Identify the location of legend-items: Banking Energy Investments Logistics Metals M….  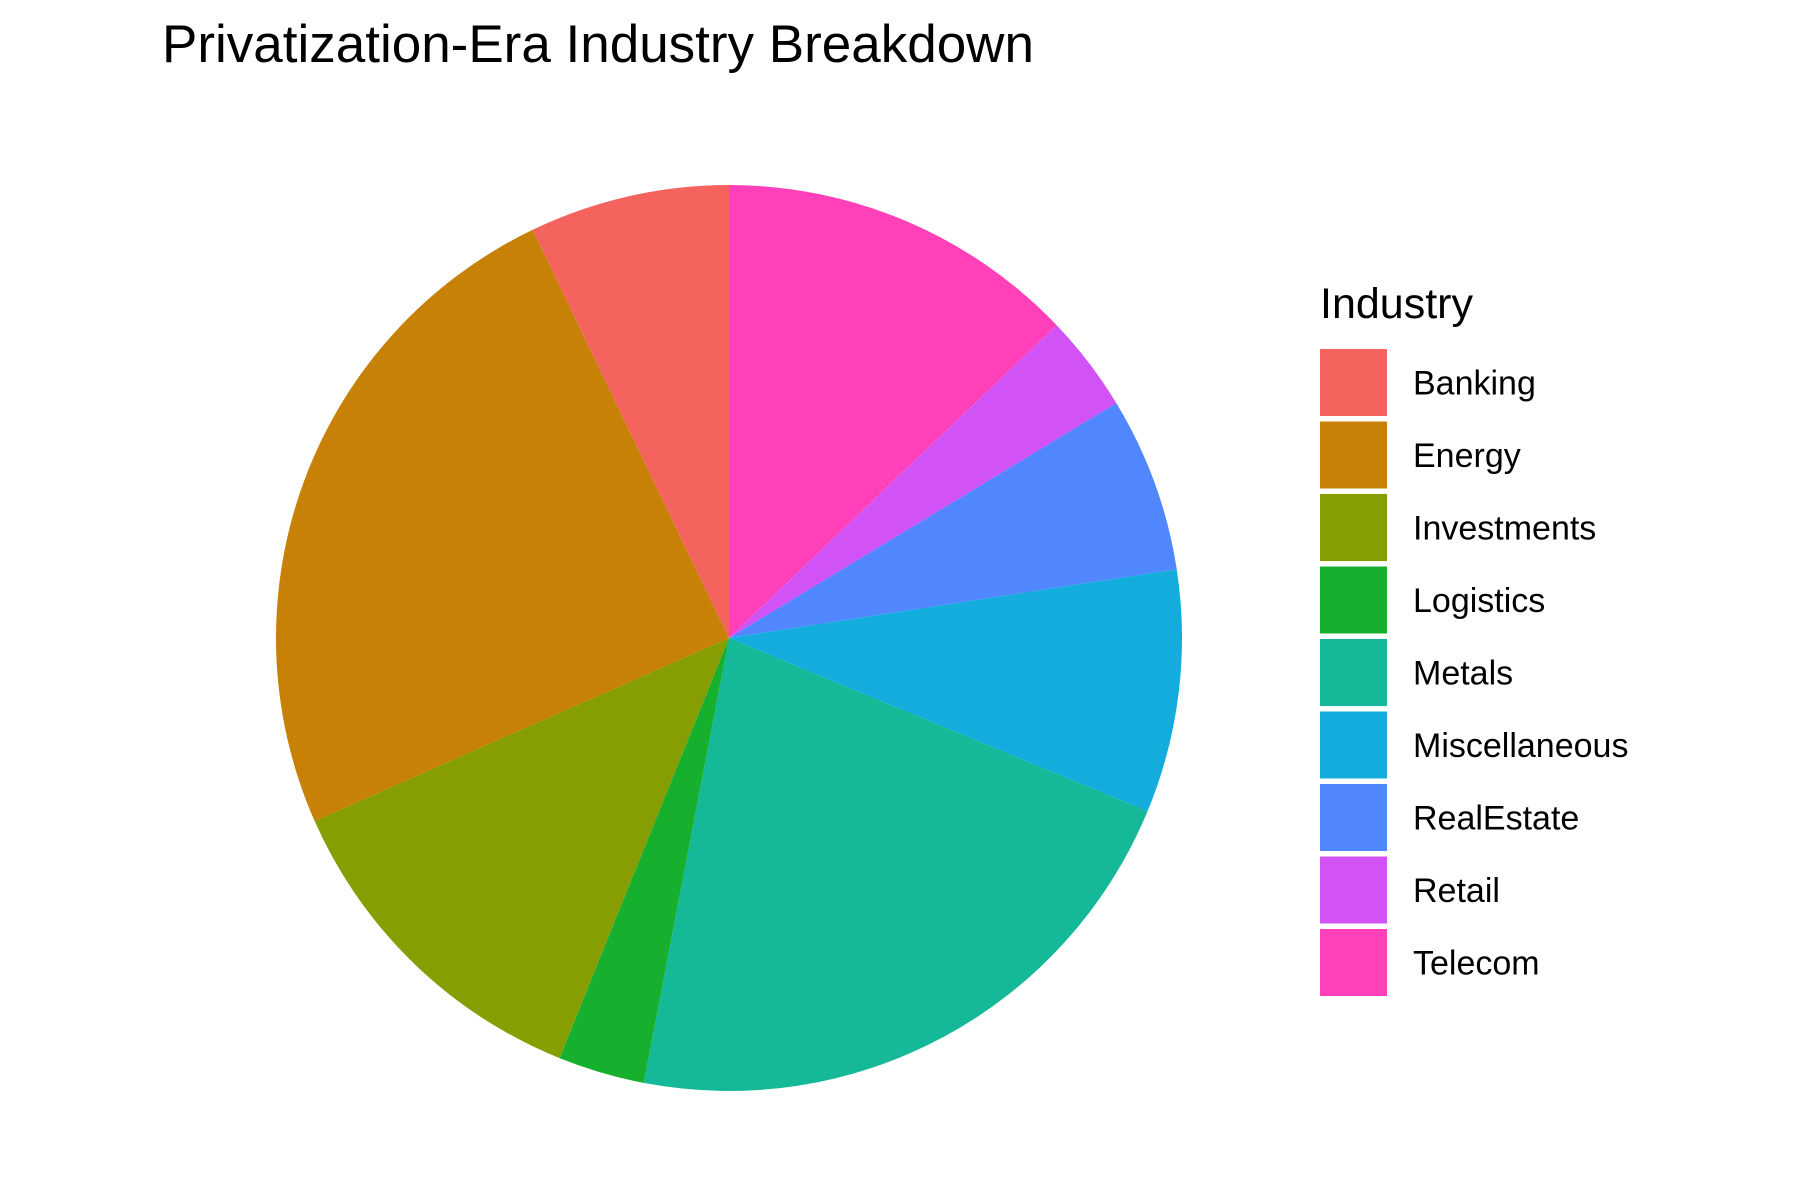
(1474, 672).